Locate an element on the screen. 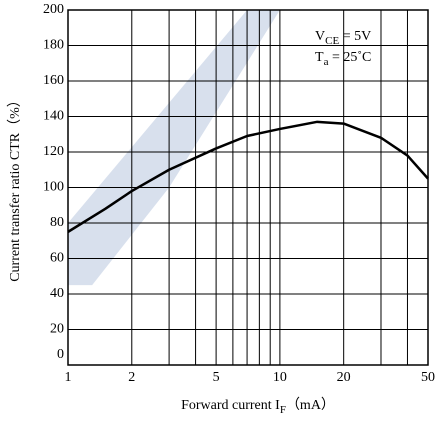  y-axis-label: Current transfer ratio CTR（%） is located at coordinates (15, 187).